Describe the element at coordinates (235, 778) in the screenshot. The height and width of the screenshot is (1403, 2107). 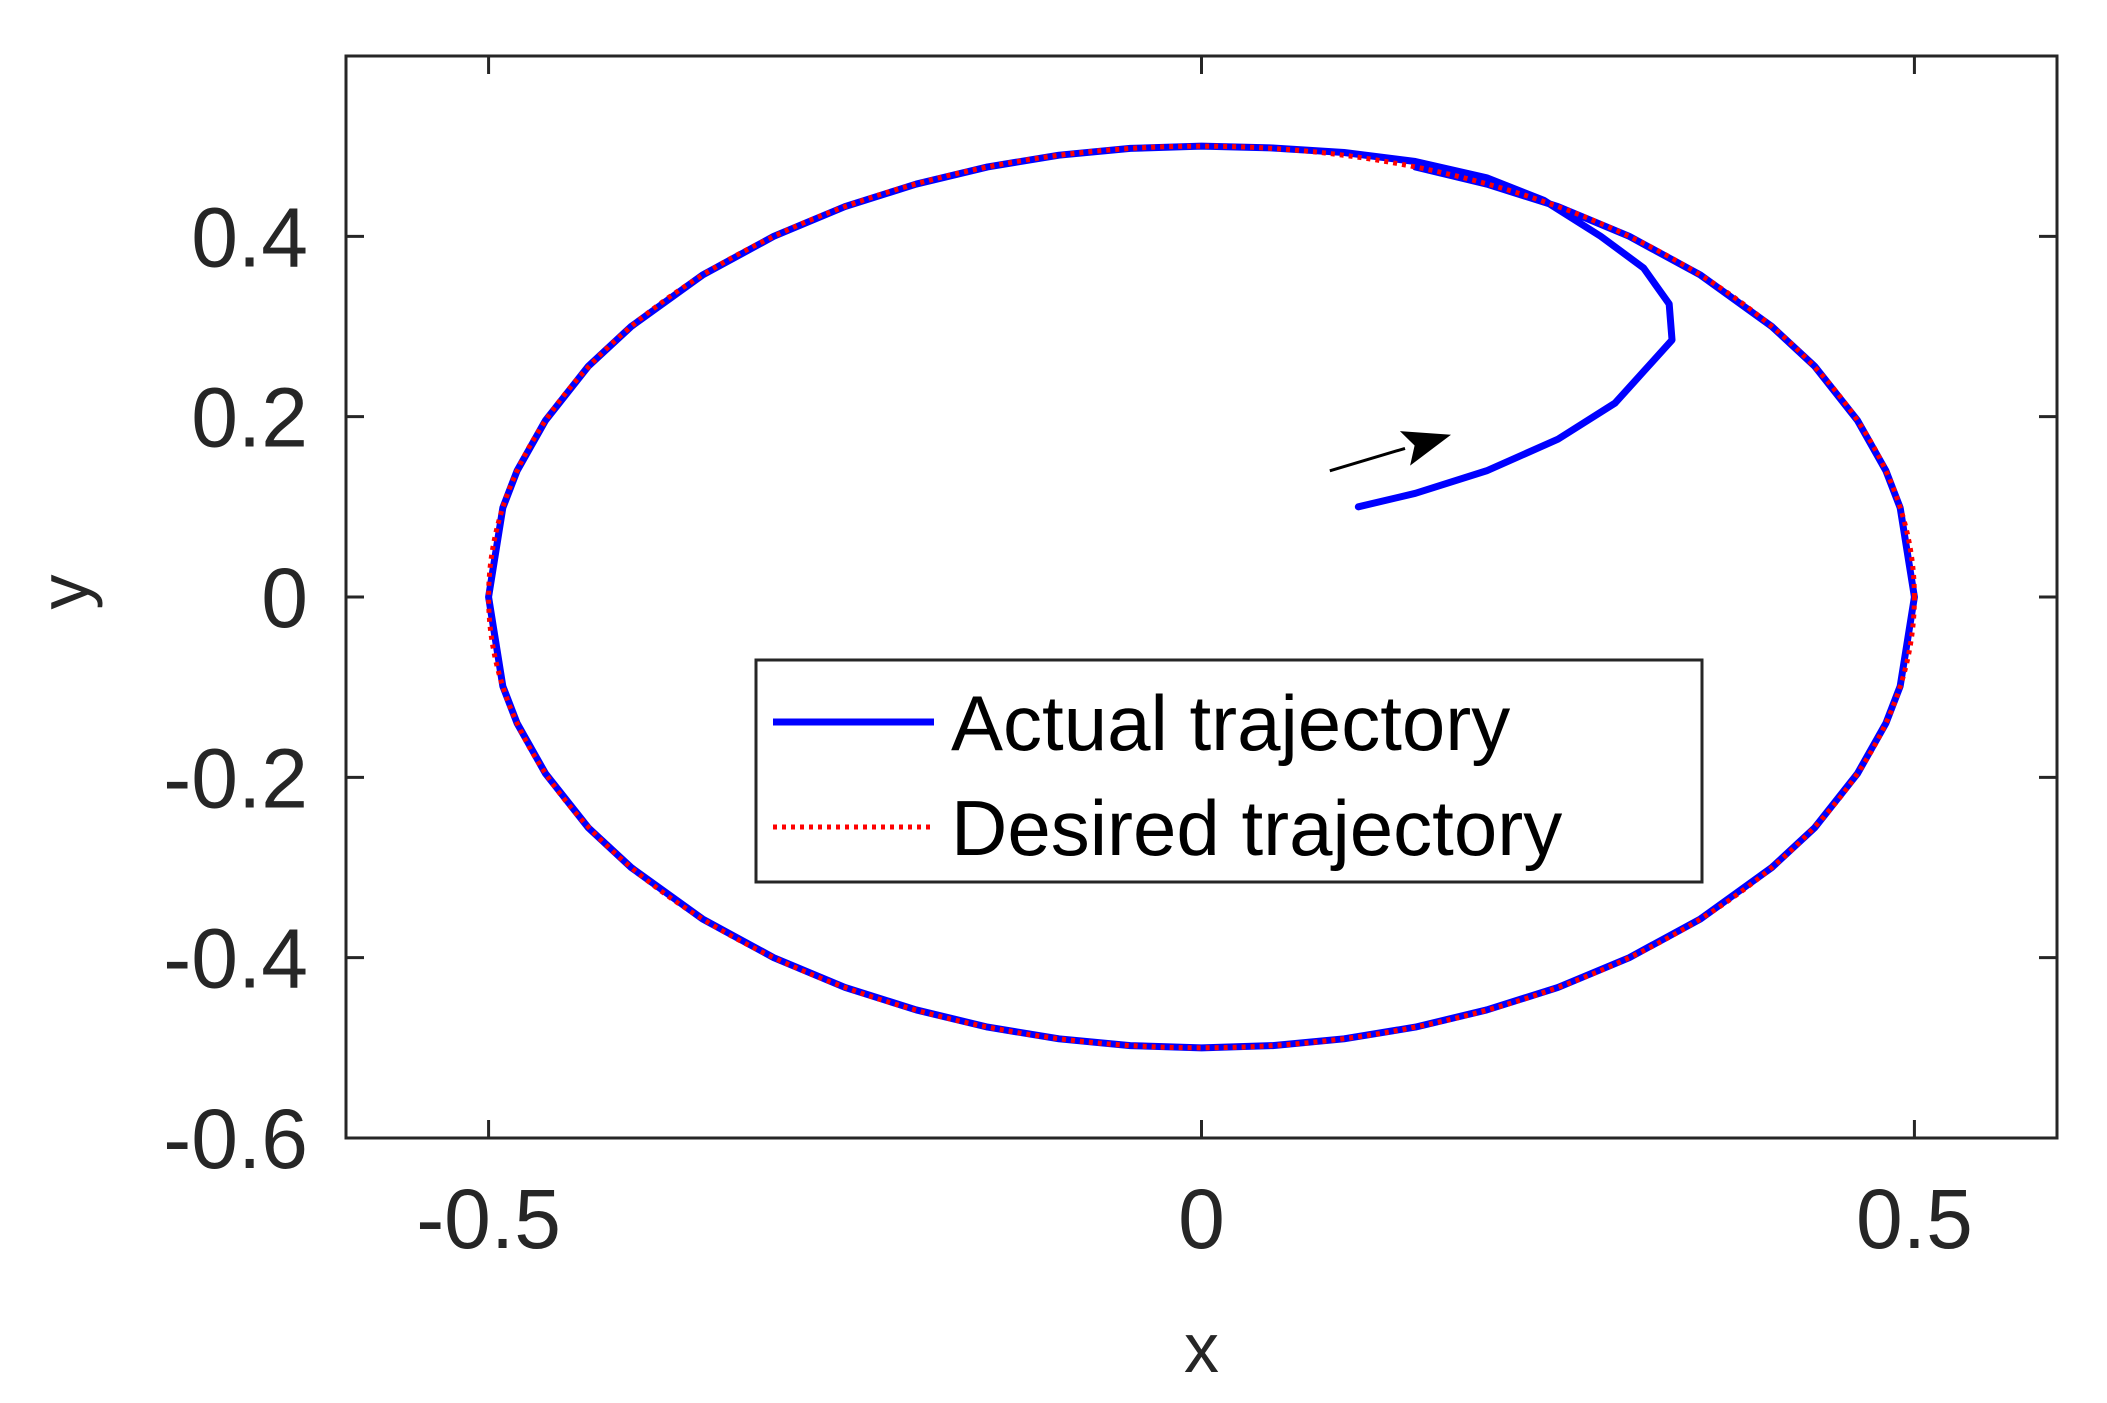
I see `y-tick-label: -0.2` at that location.